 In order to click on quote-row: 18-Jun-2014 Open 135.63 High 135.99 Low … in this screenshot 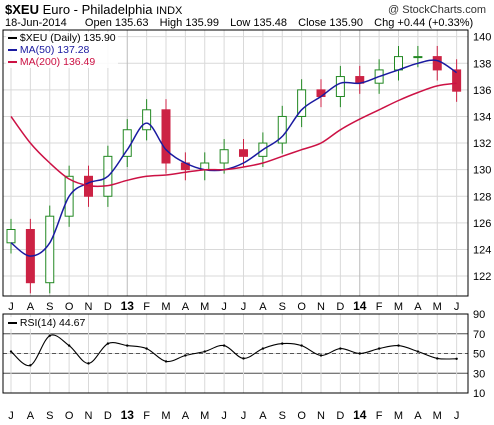, I will do `click(239, 23)`.